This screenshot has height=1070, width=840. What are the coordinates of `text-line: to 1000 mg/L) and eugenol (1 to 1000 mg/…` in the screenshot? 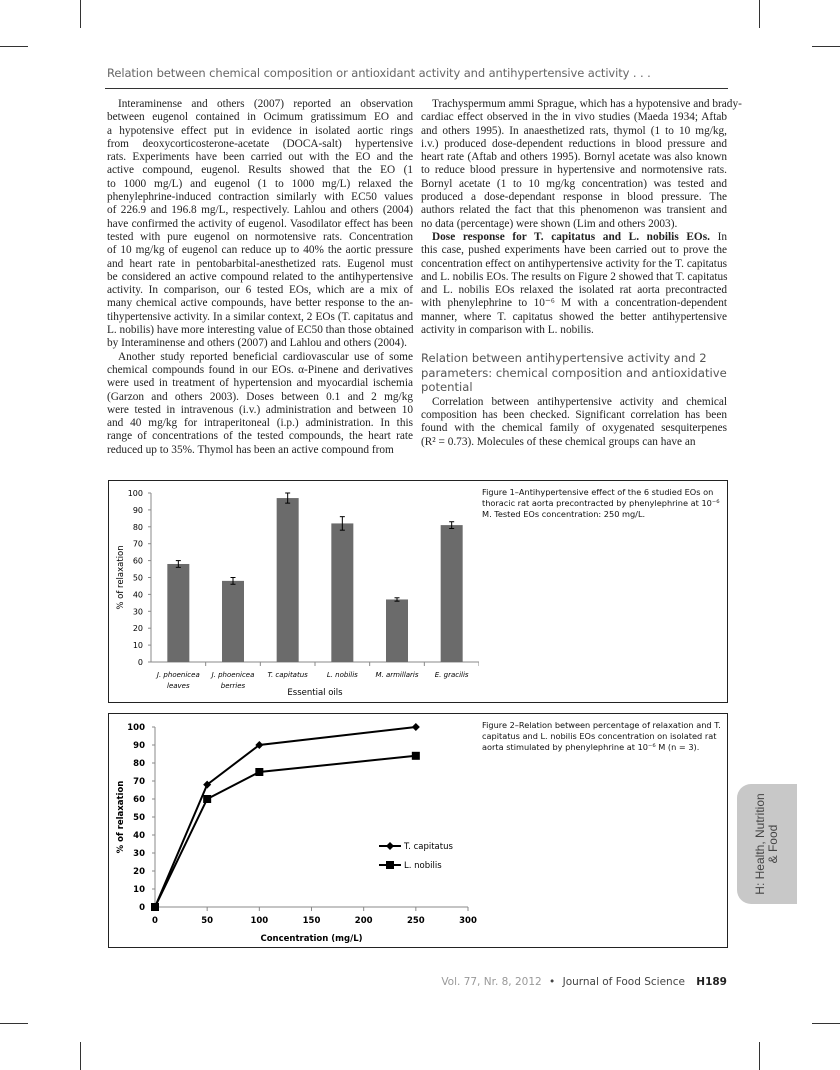 It's located at (260, 183).